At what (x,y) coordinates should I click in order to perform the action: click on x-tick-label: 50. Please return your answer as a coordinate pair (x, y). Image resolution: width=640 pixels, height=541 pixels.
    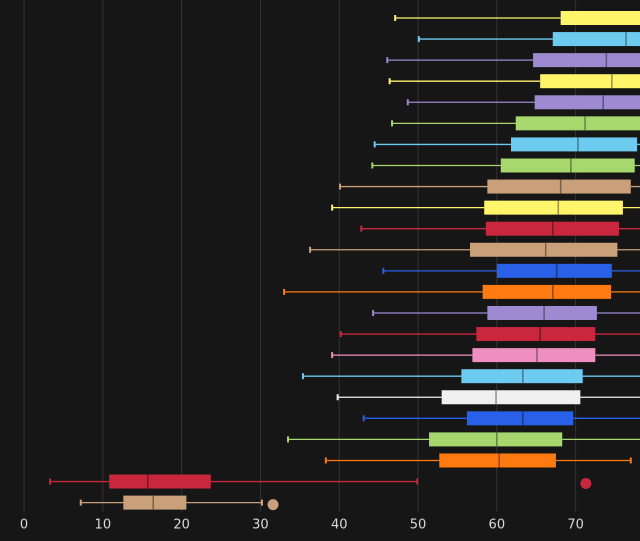
    Looking at the image, I should click on (418, 525).